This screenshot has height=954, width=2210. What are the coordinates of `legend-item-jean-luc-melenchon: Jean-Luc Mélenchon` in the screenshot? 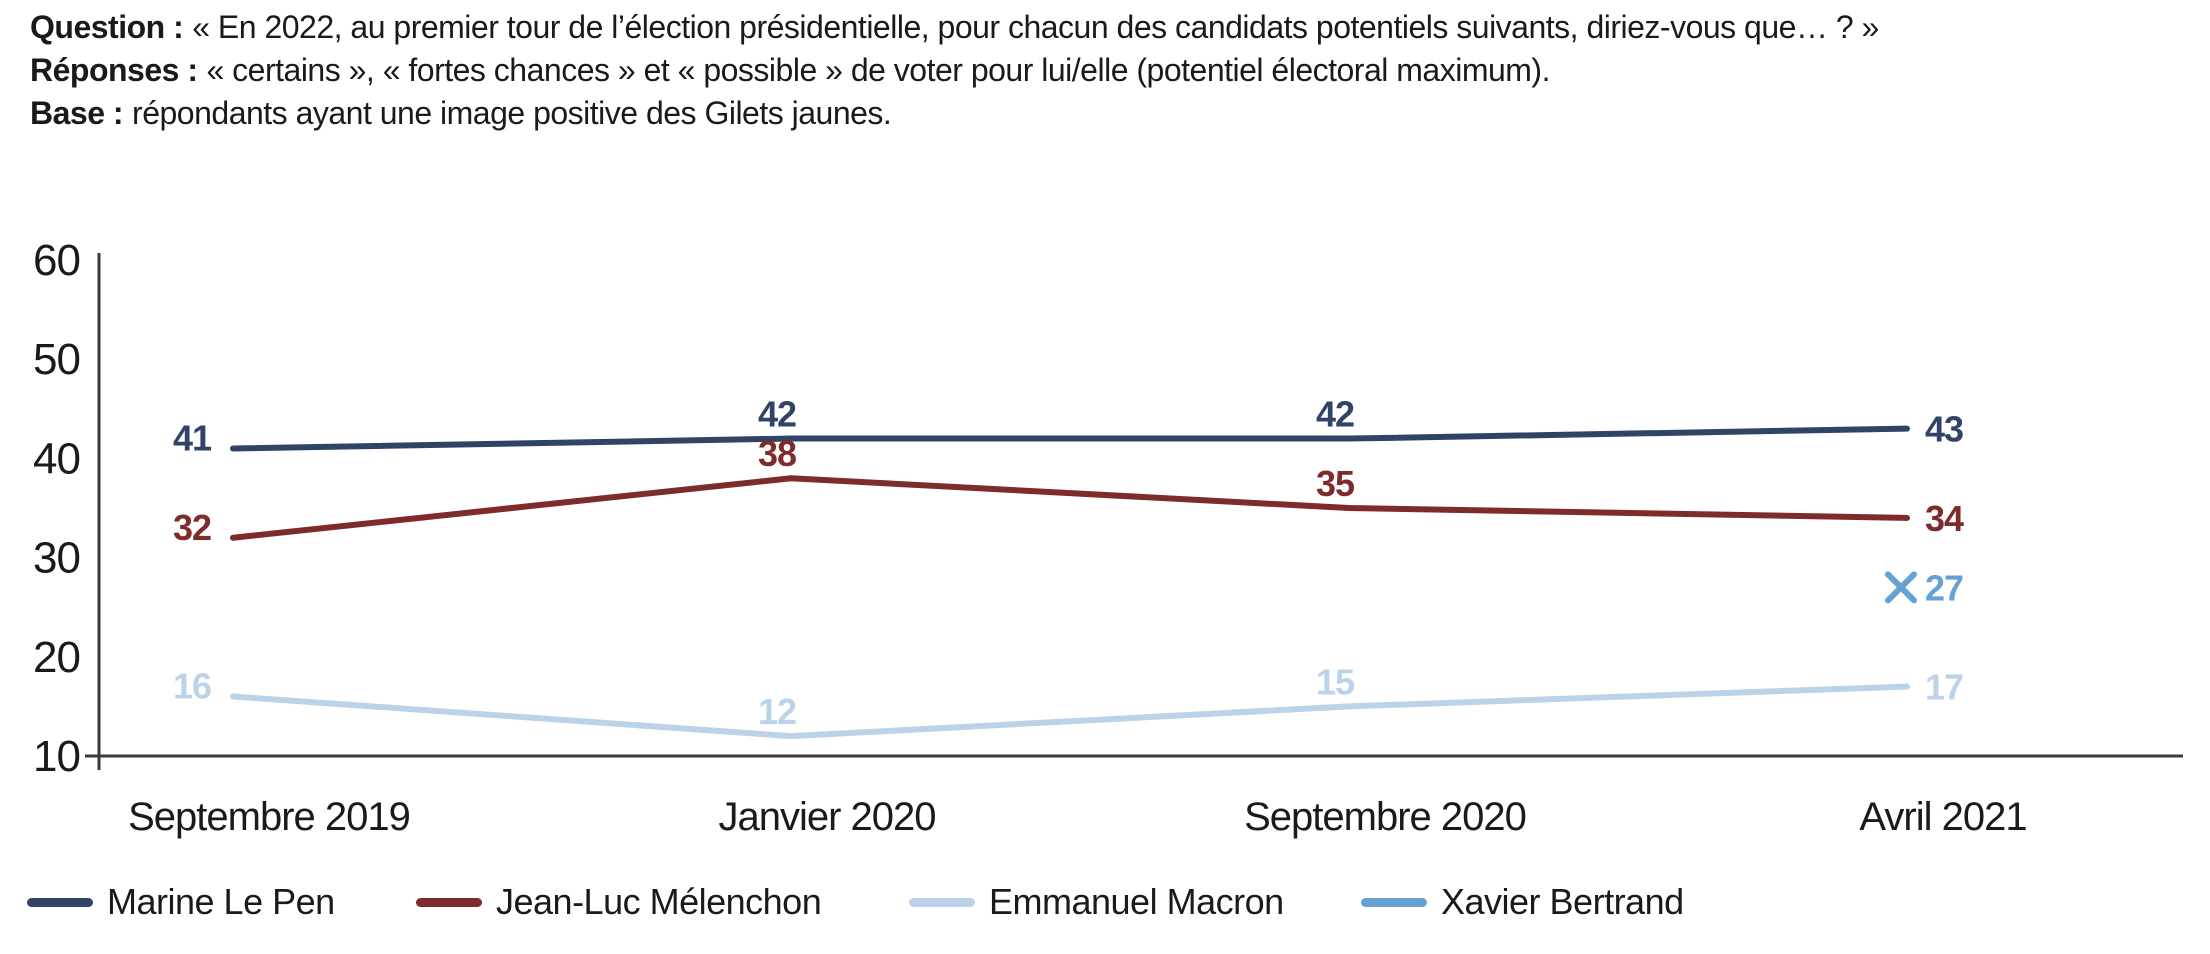 It's located at (619, 902).